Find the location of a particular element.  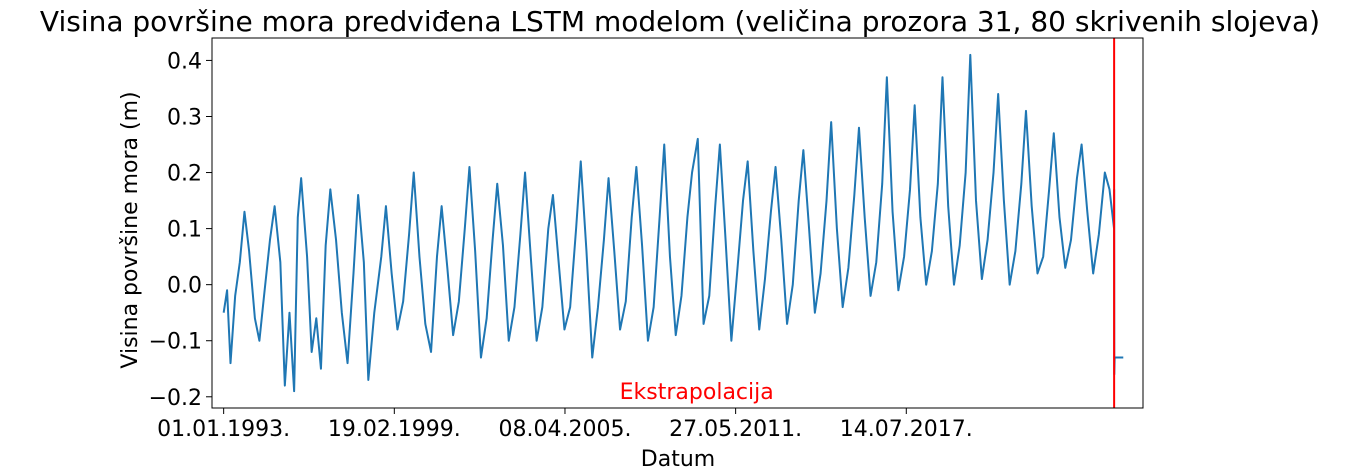

x-tick-label: 08.04.2005. is located at coordinates (564, 429).